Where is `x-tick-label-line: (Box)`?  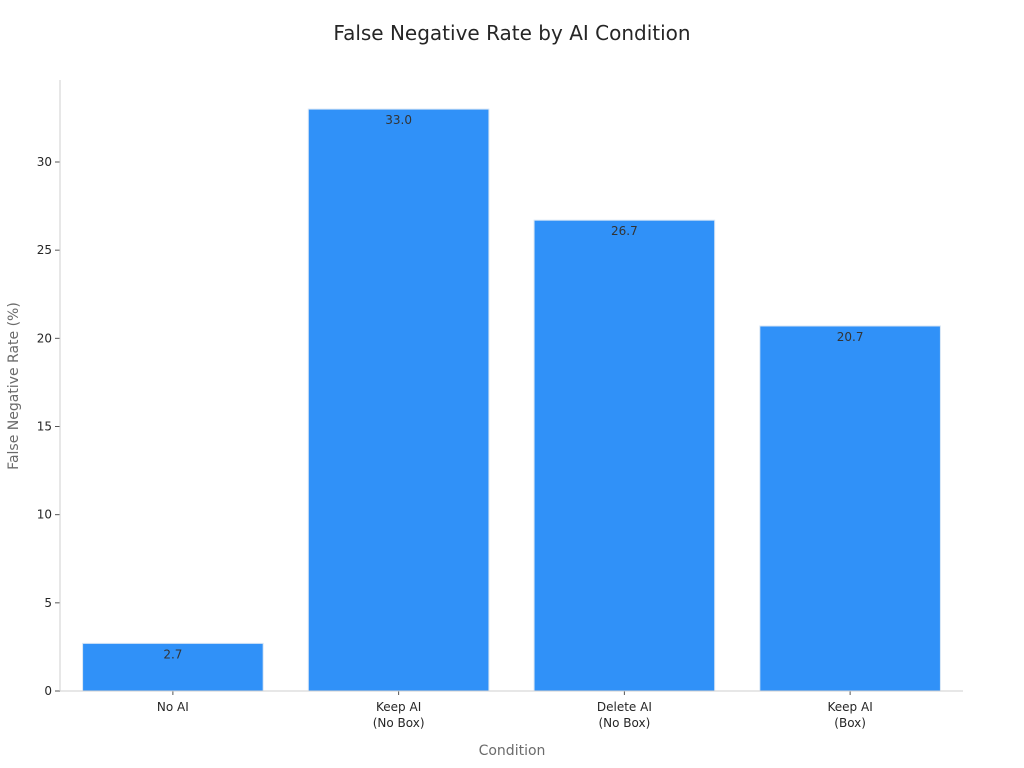
x-tick-label-line: (Box) is located at coordinates (850, 723).